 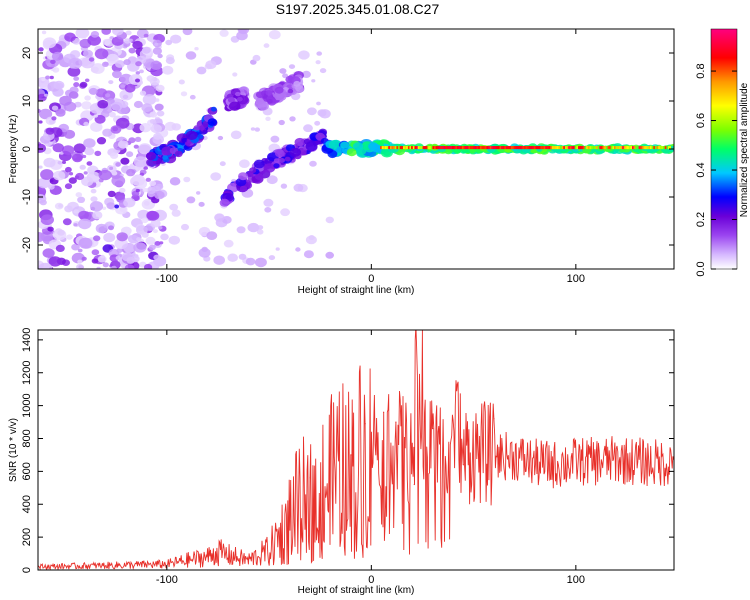 What do you see at coordinates (269, 93) in the screenshot?
I see `upper-branch-2-blob` at bounding box center [269, 93].